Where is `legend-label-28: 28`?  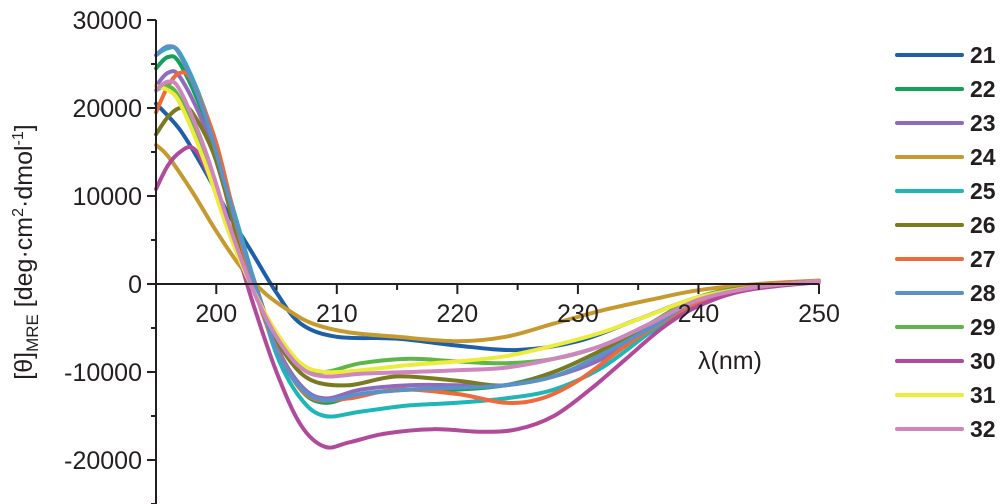 legend-label-28: 28 is located at coordinates (983, 293).